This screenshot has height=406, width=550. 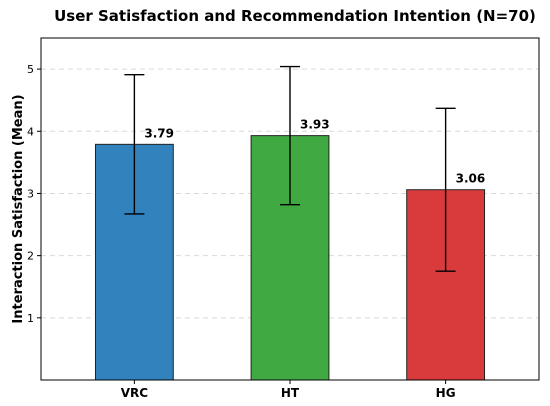 I want to click on data-label-layer: 3.79 3.93 3.06, so click(x=314, y=152).